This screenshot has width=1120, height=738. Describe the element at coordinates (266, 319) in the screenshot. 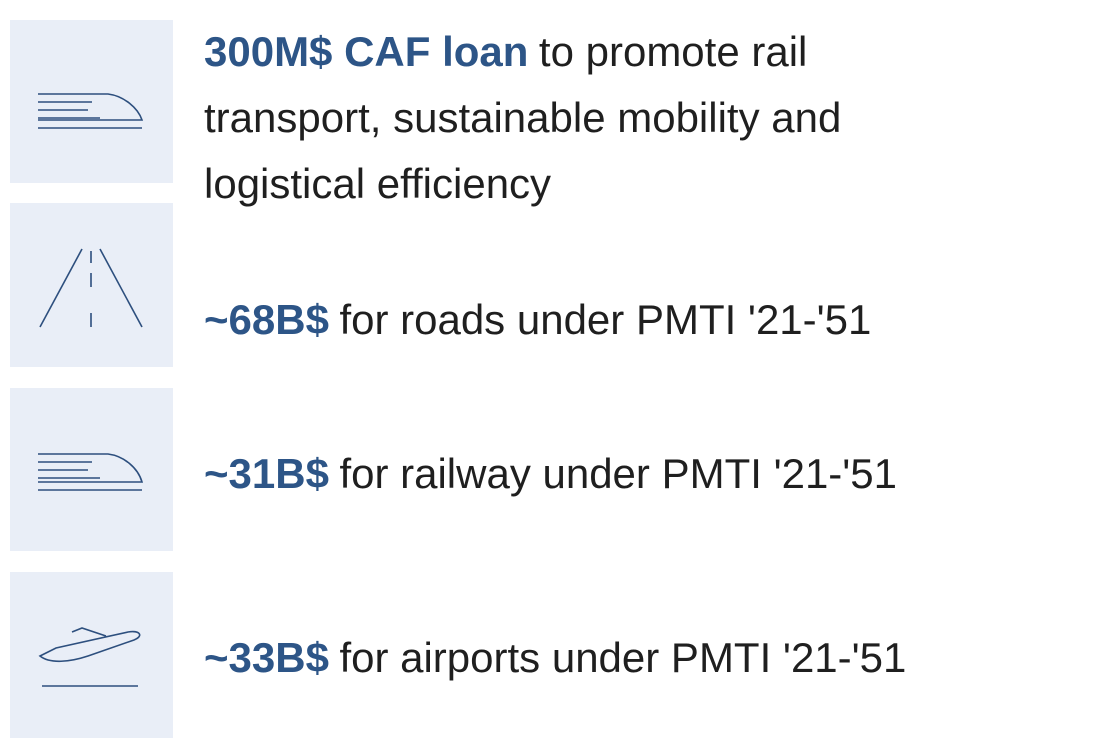

I see `highlight: ~68B$` at that location.